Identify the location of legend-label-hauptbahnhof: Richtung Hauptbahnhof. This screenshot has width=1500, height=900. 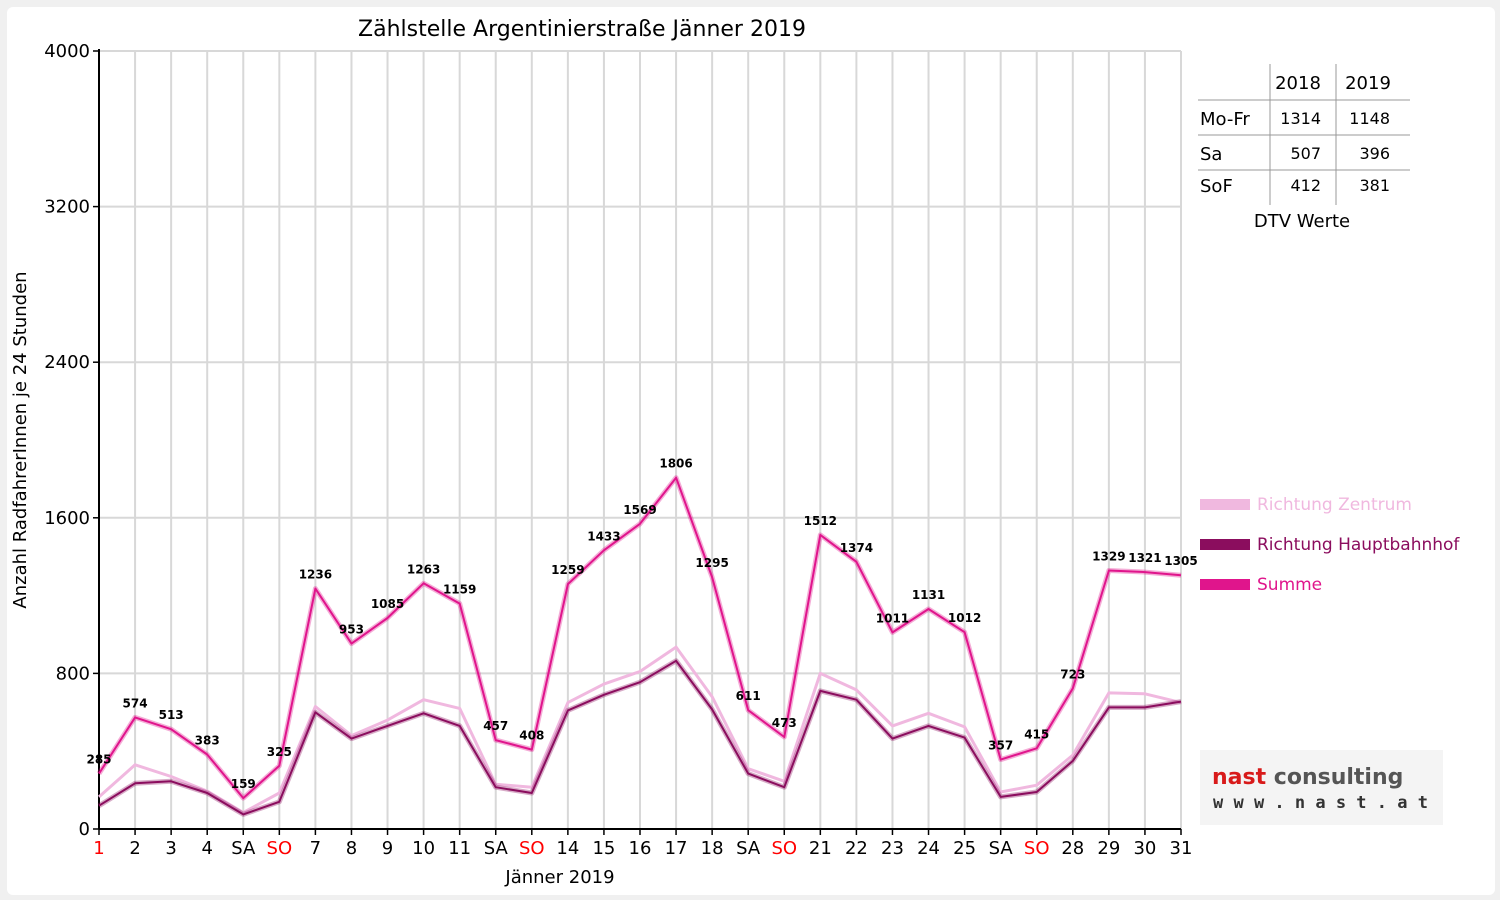
(1358, 545).